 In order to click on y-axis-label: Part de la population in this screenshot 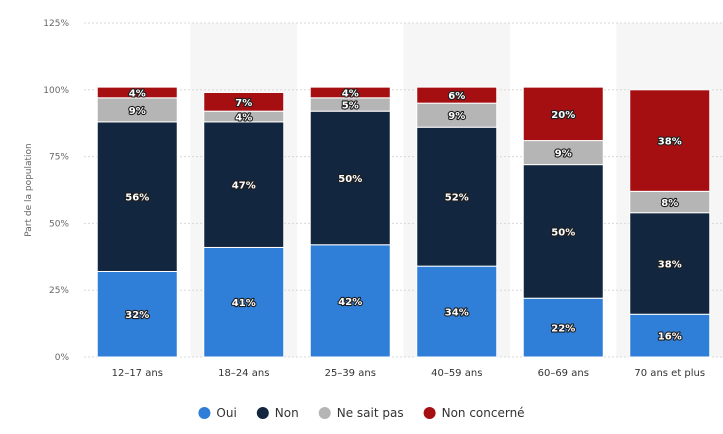, I will do `click(29, 190)`.